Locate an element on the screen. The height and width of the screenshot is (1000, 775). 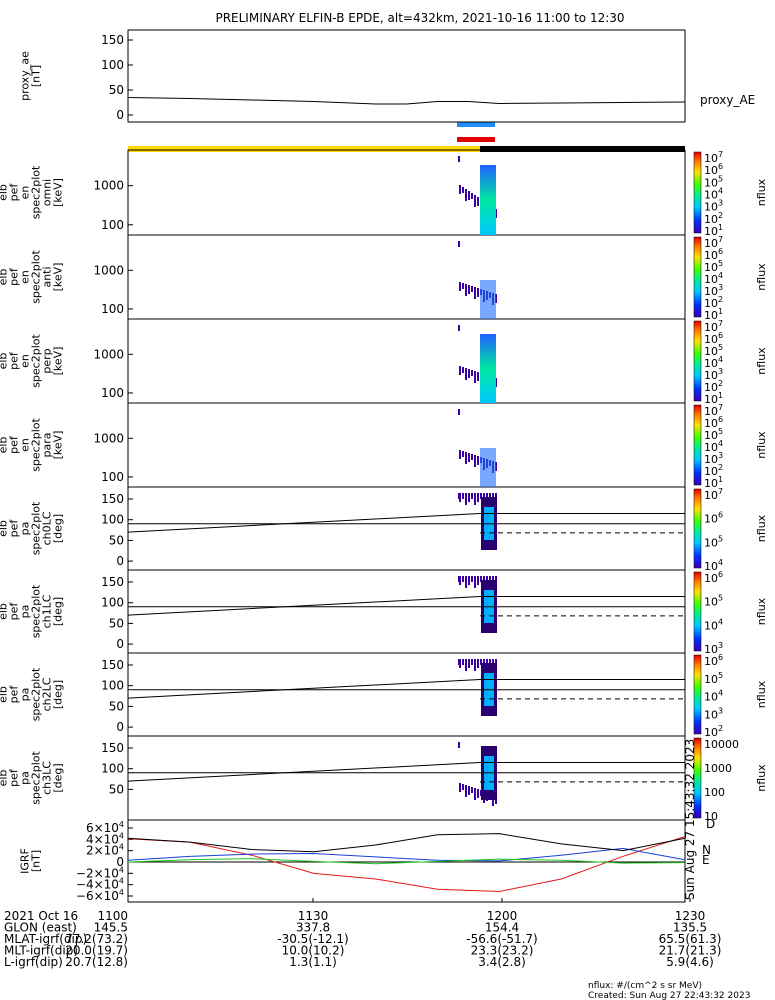
footer-value: -30.5(-12.1) is located at coordinates (312, 939).